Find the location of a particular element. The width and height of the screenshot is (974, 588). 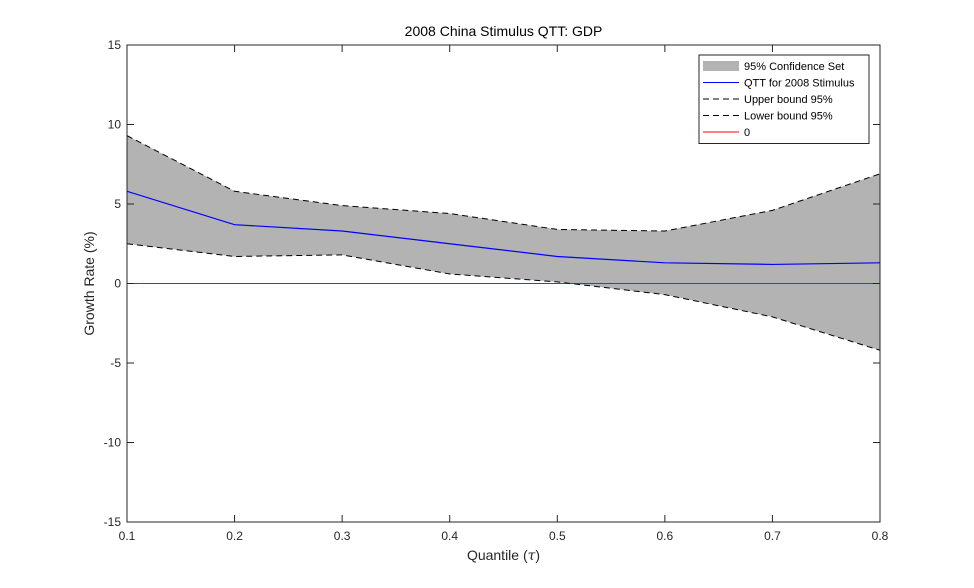

y-tick-label: 0 is located at coordinates (117, 284).